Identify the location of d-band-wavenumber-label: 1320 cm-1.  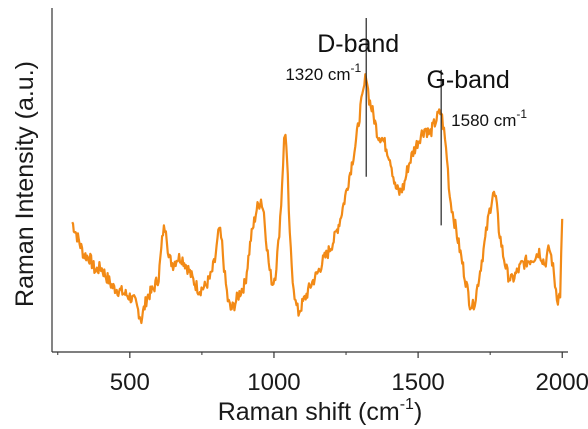
(323, 72).